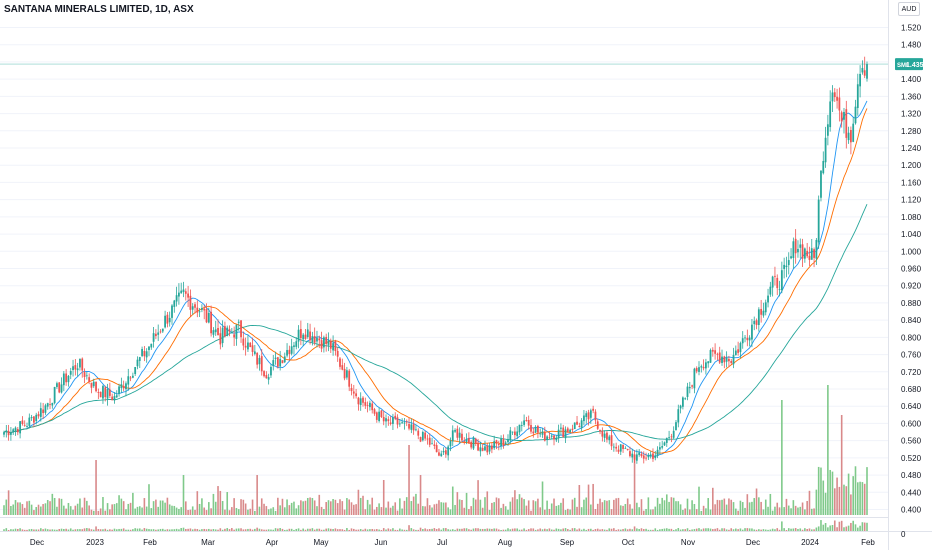  Describe the element at coordinates (909, 9) in the screenshot. I see `currency-button: AUD` at that location.